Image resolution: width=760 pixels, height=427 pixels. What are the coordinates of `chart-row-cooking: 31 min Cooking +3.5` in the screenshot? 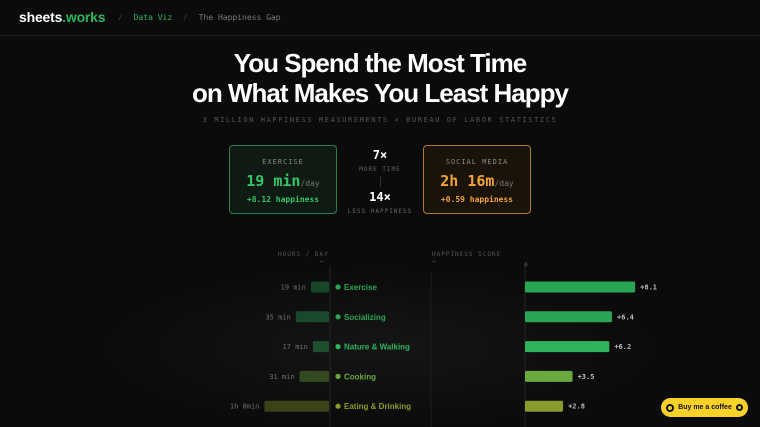 It's located at (432, 376).